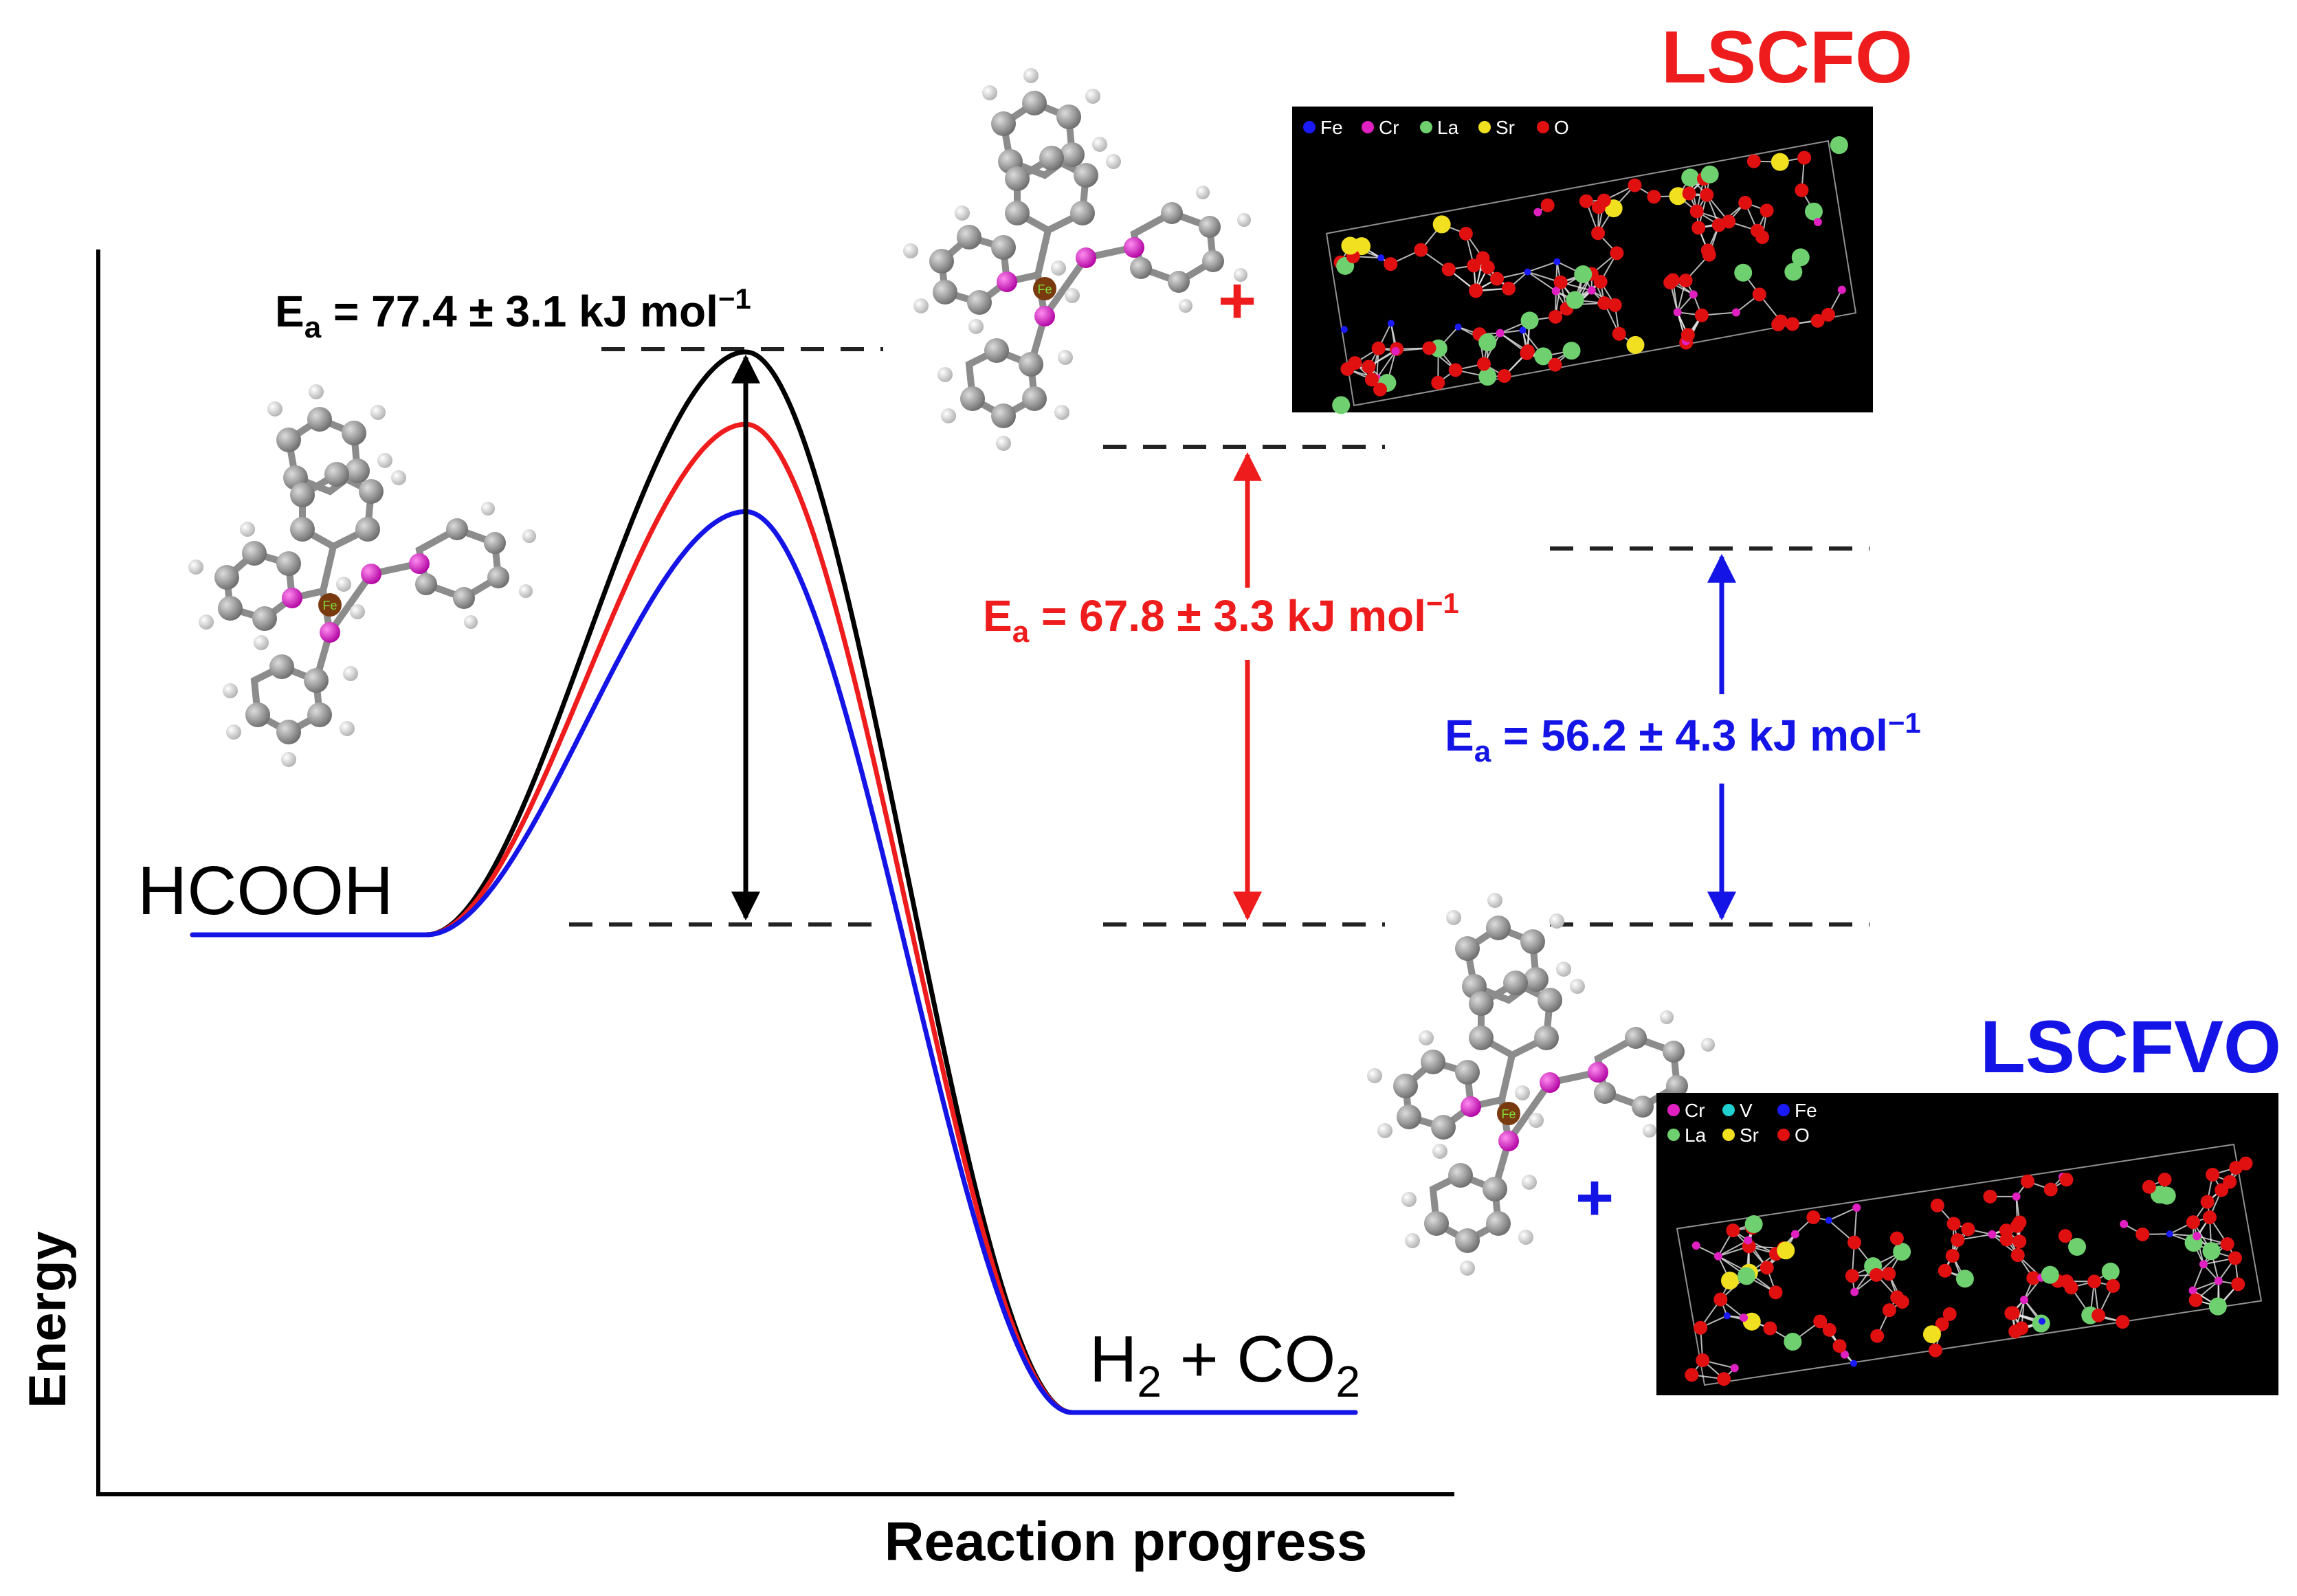  I want to click on lscfvo-title: LSCFVO, so click(2130, 1046).